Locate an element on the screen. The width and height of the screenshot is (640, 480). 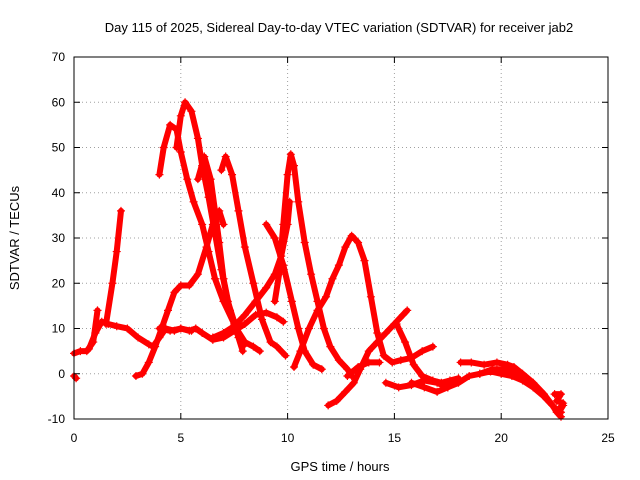
y-tick-label: -10 is located at coordinates (57, 419).